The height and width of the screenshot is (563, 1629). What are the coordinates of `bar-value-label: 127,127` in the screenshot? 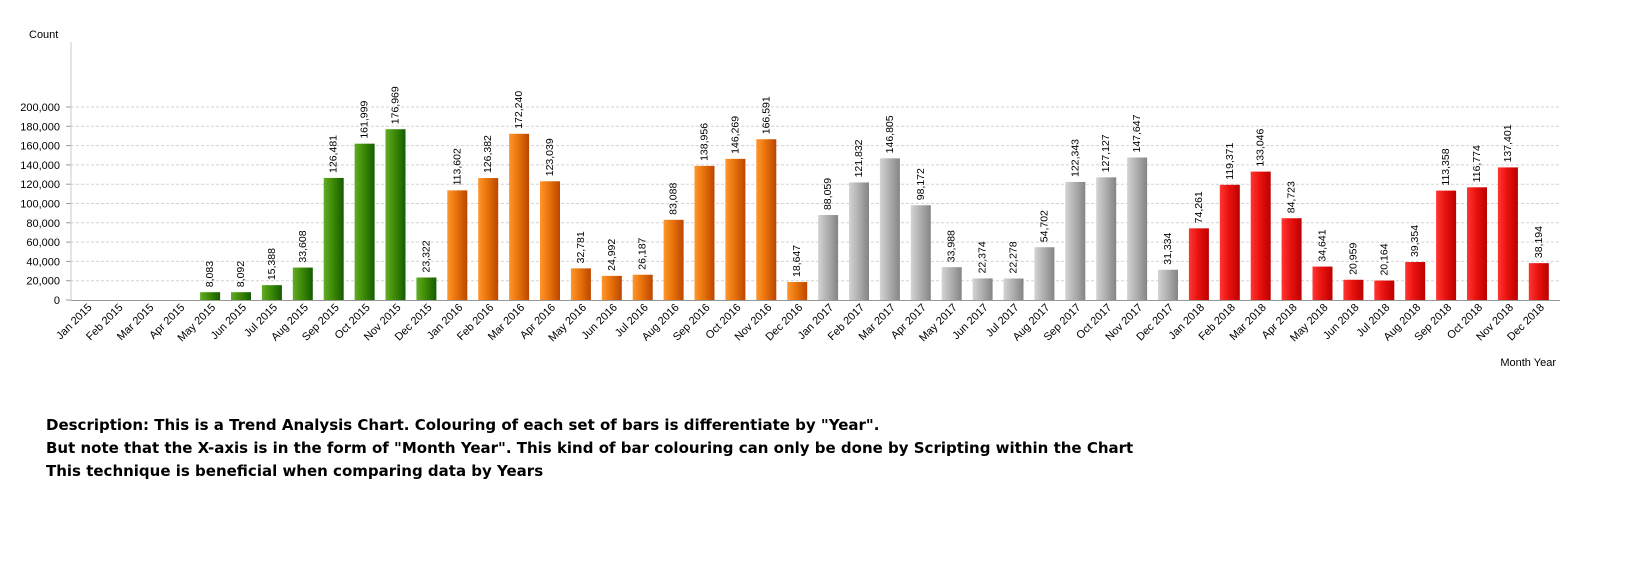 It's located at (1106, 153).